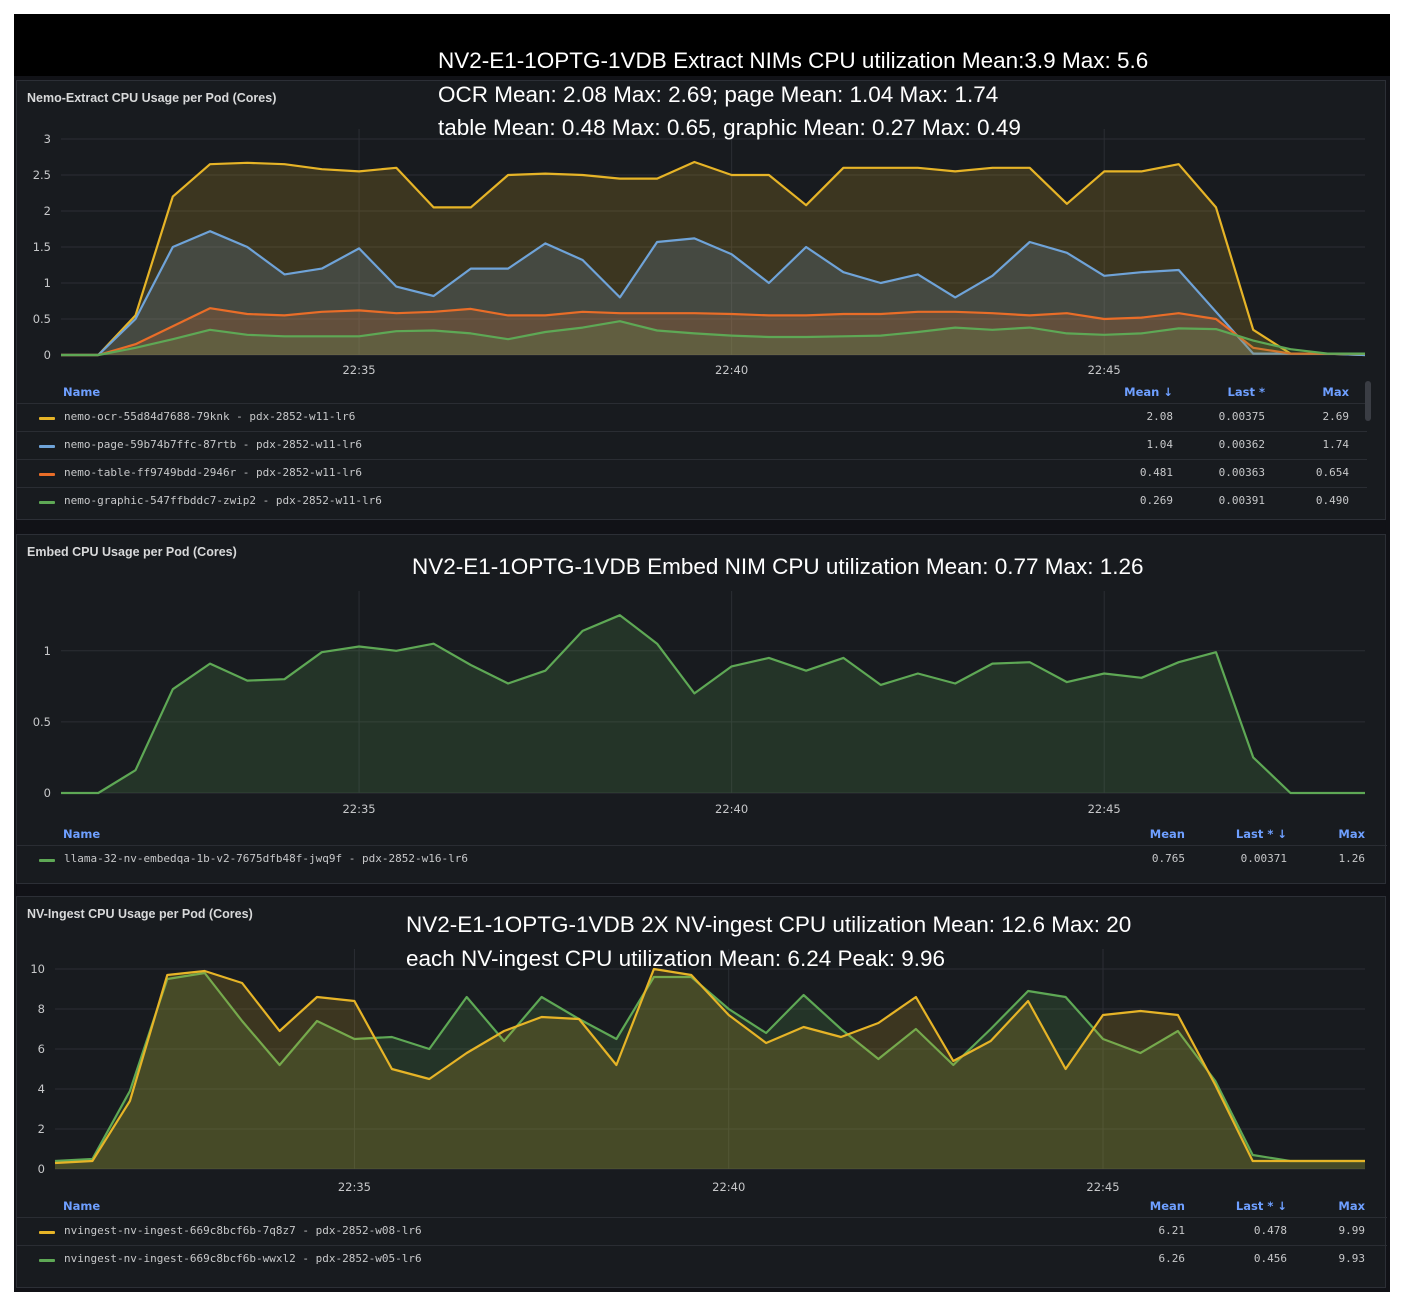  I want to click on legend-last-value: 0.00375, so click(1241, 416).